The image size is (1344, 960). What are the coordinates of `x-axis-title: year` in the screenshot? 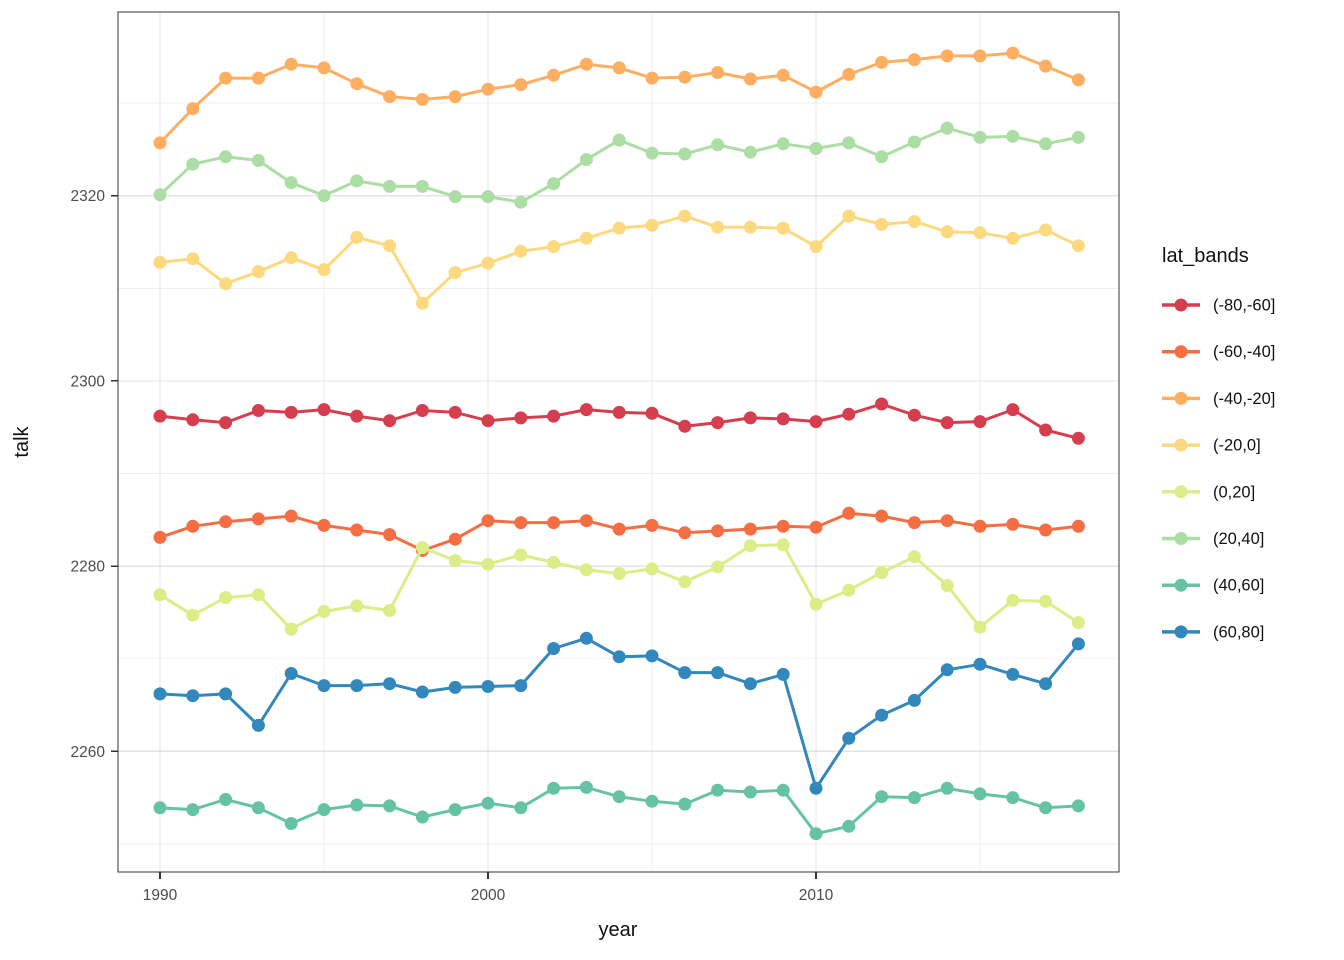 It's located at (618, 930).